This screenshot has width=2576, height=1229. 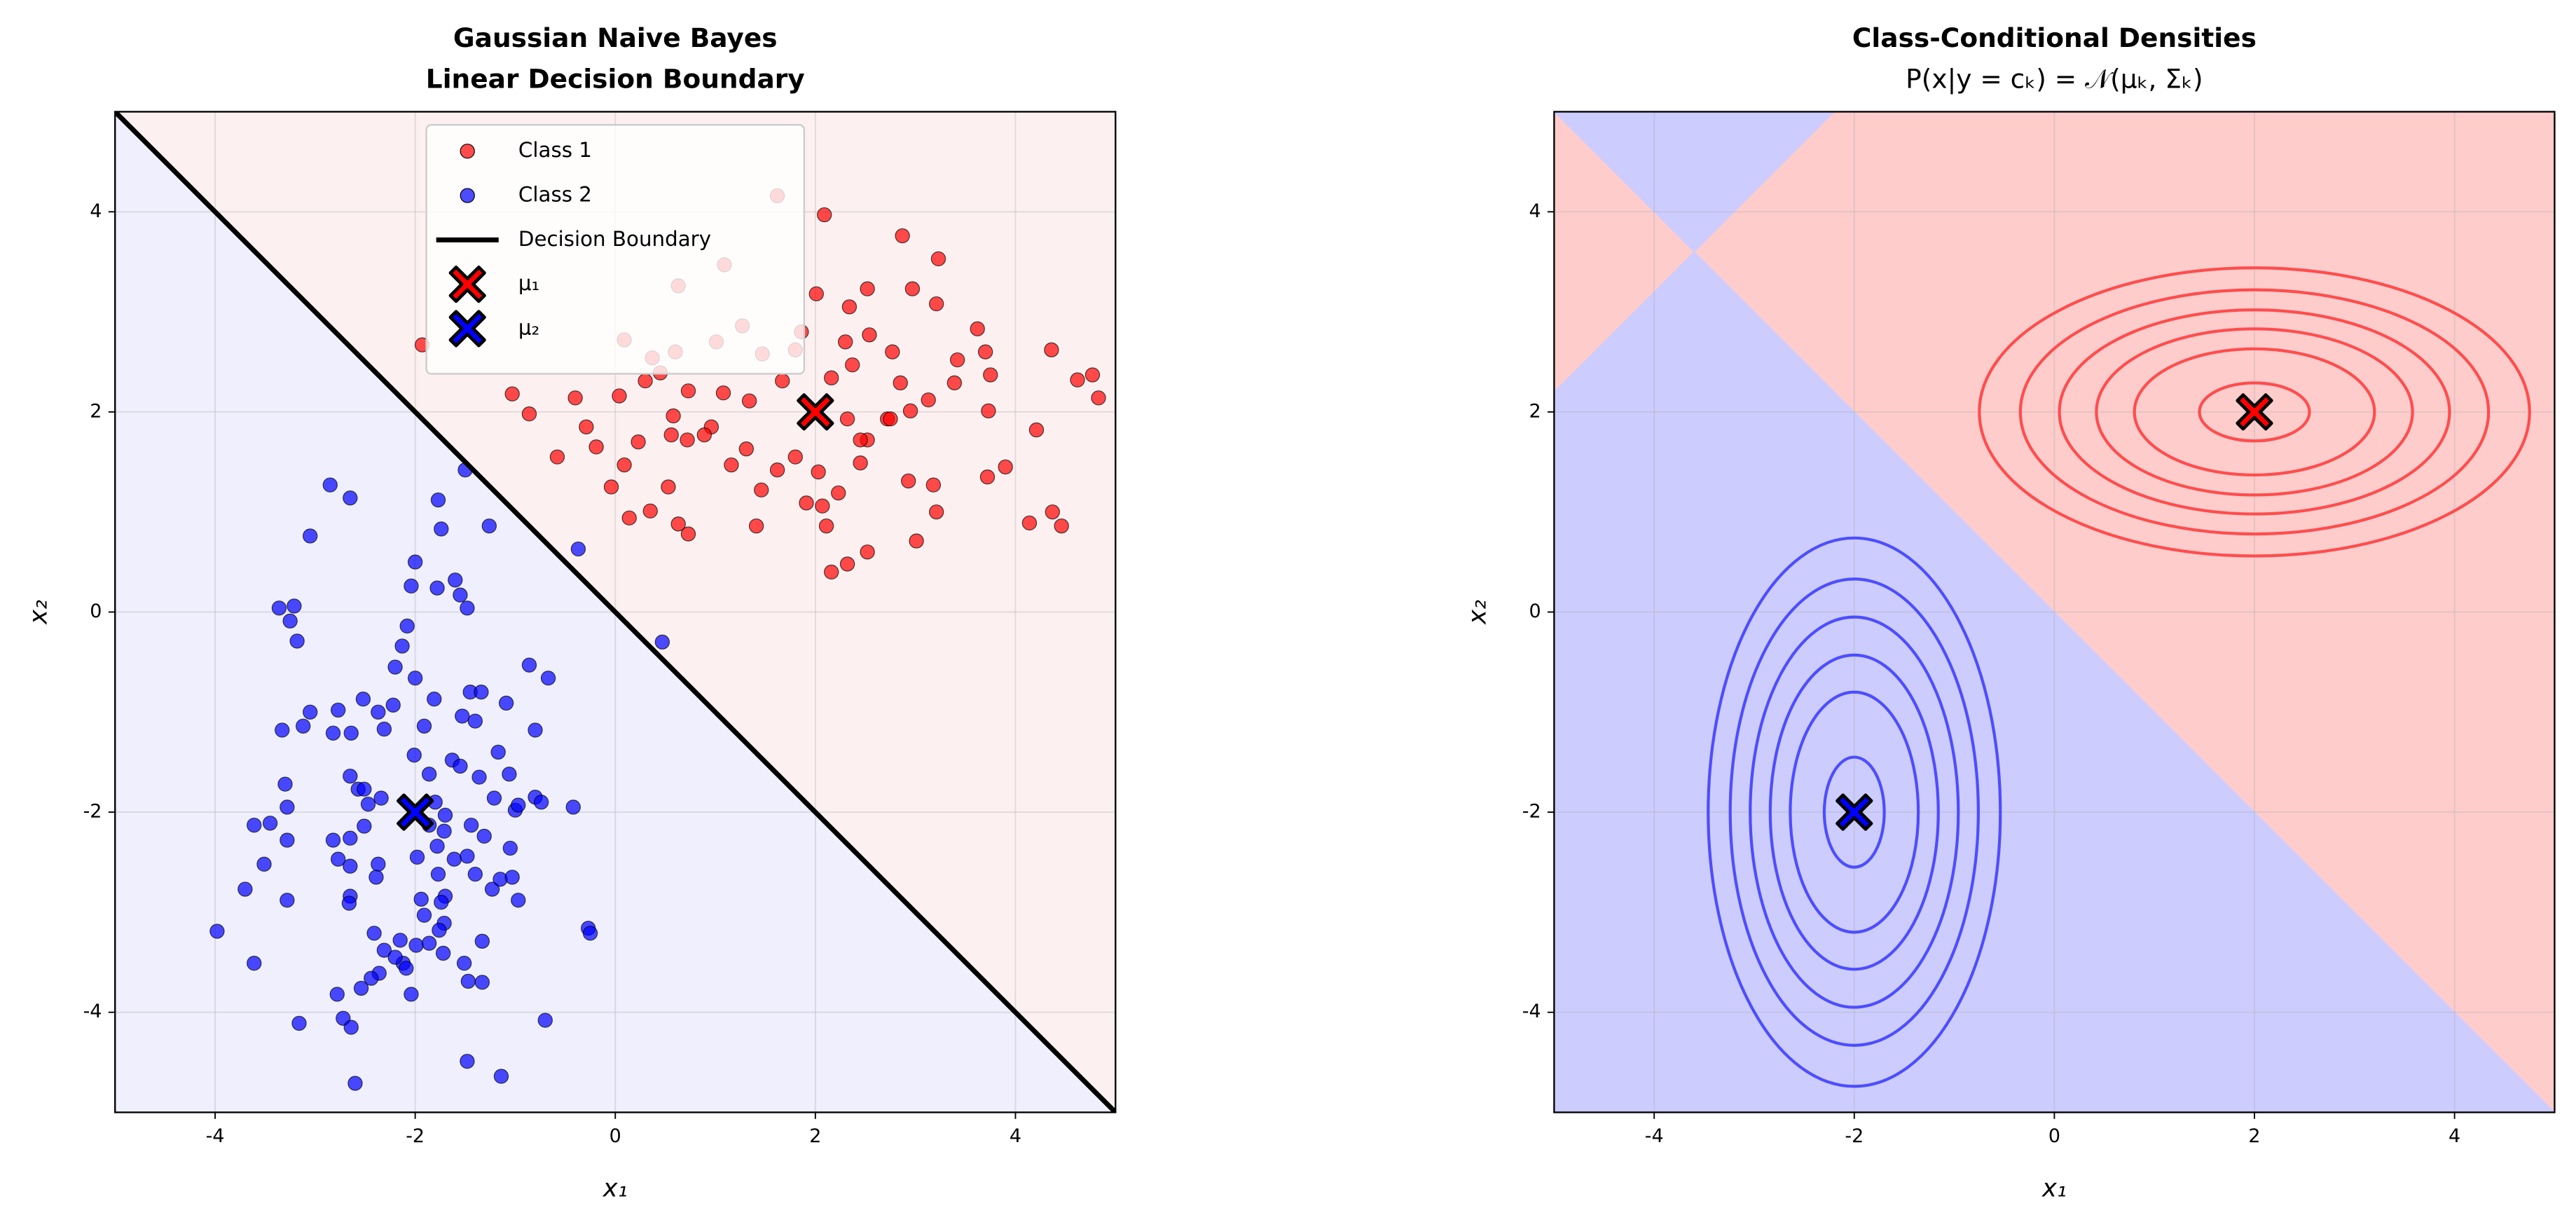 I want to click on x-tick-label: -4, so click(x=1654, y=1136).